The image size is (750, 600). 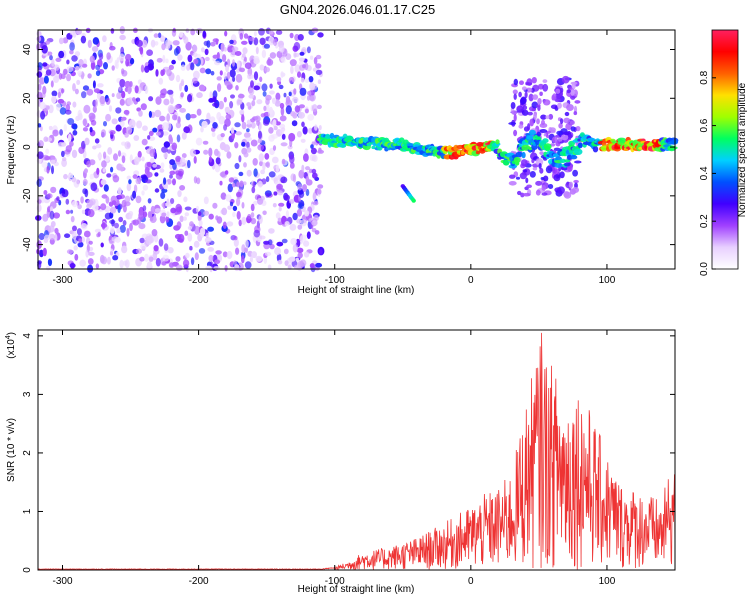 What do you see at coordinates (607, 280) in the screenshot?
I see `x-tick-label: 100` at bounding box center [607, 280].